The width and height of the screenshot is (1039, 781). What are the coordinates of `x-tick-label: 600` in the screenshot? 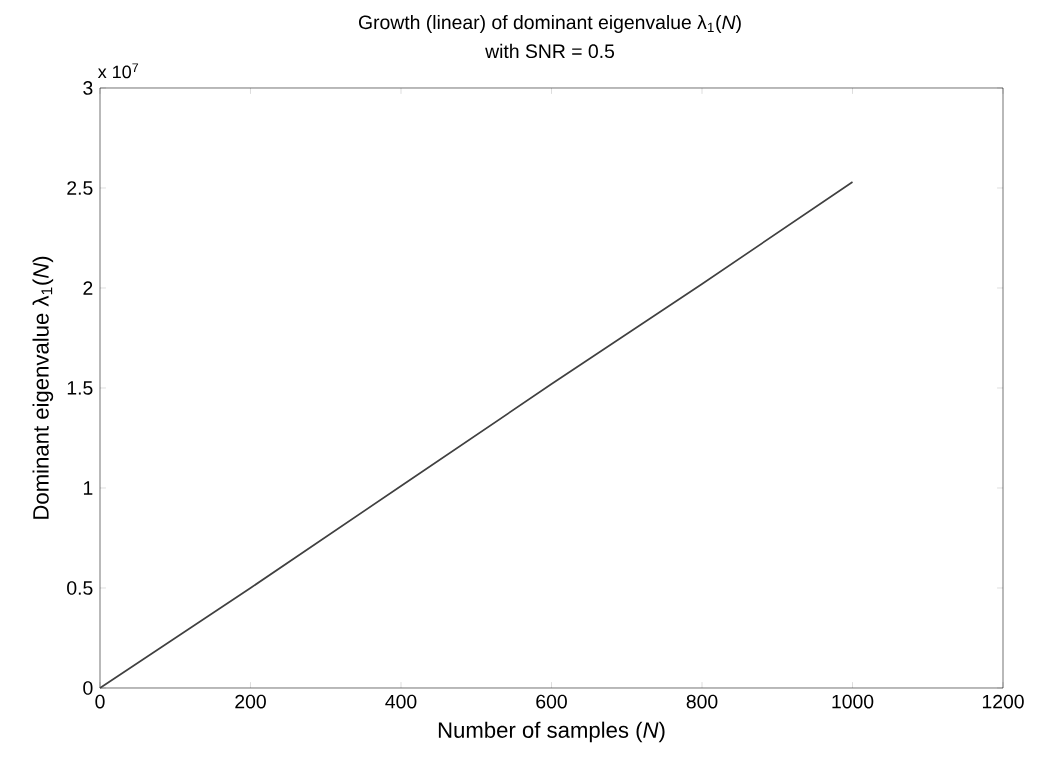 It's located at (551, 701).